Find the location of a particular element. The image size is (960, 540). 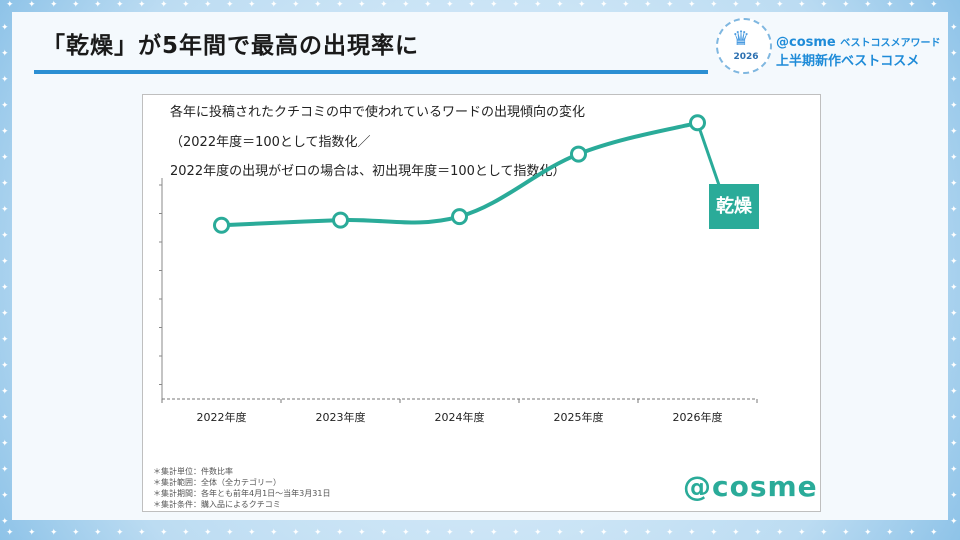

award-name: ベストコスメアワード is located at coordinates (890, 43).